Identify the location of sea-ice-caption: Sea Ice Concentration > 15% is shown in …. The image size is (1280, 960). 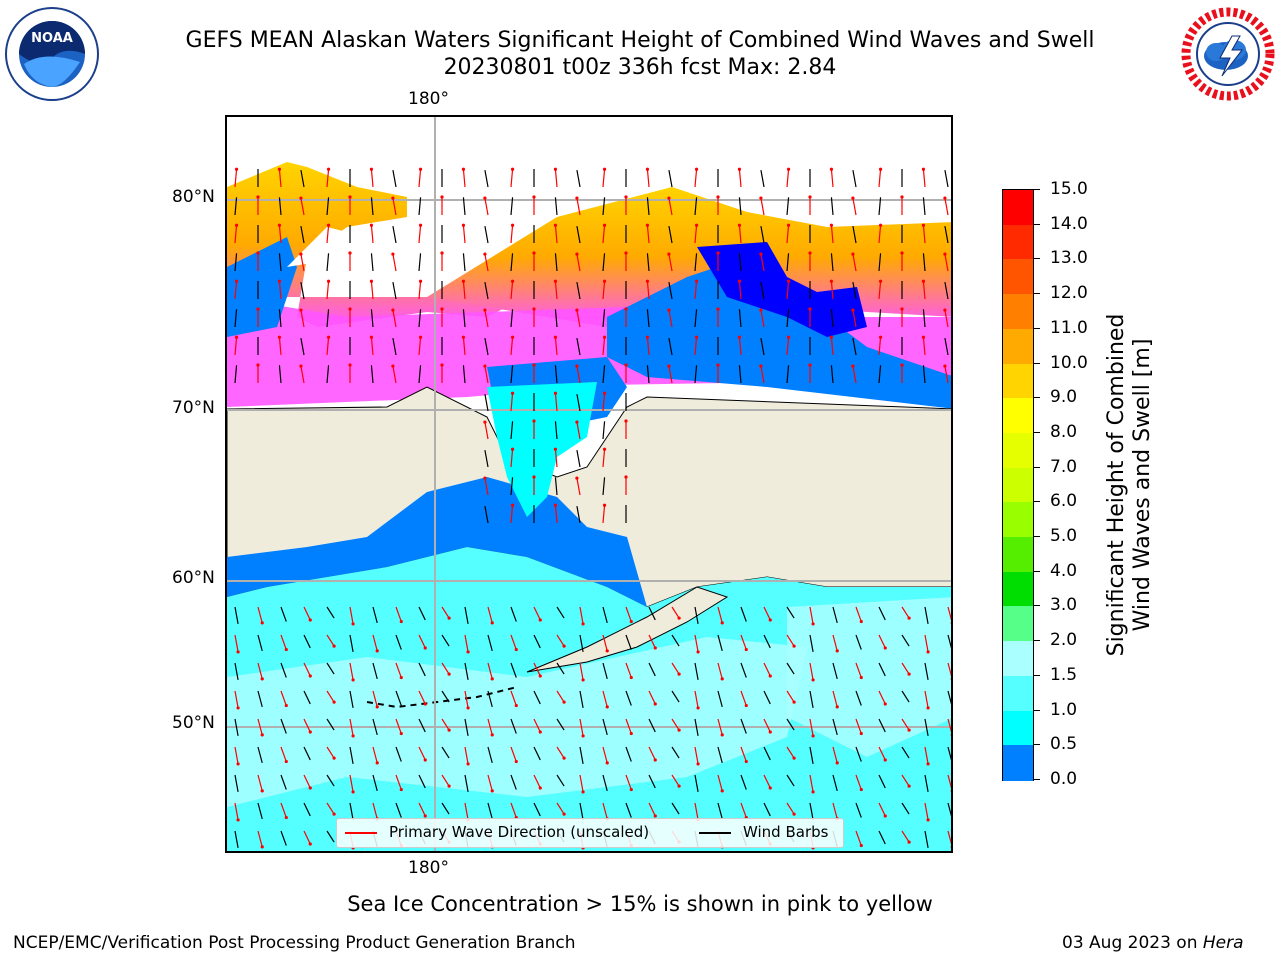
(640, 904).